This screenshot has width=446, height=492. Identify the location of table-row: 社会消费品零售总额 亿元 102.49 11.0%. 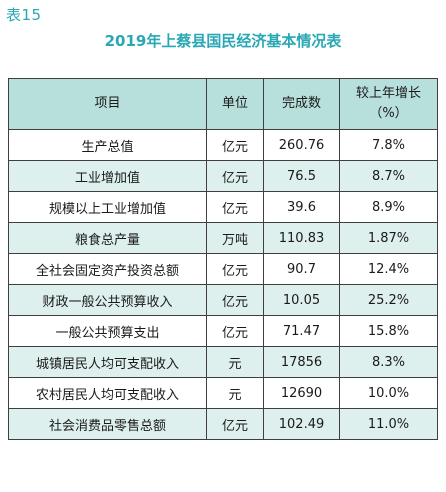
(223, 424).